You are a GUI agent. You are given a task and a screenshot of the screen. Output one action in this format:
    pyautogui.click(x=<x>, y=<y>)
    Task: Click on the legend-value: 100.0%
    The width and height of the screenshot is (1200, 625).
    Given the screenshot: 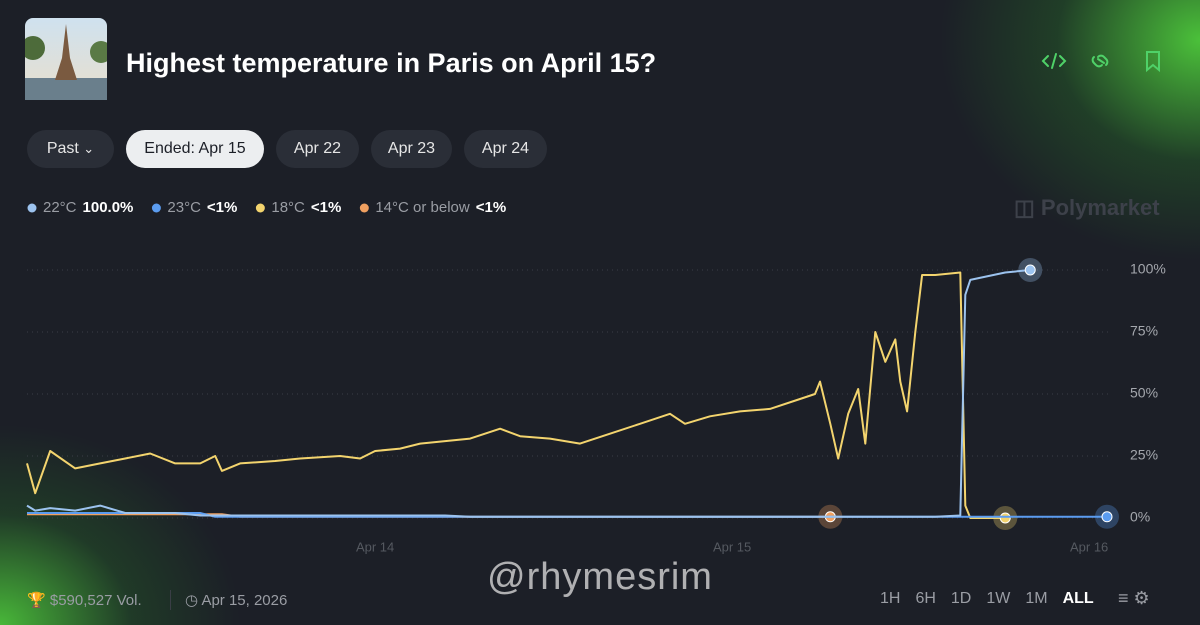 What is the action you would take?
    pyautogui.click(x=108, y=207)
    